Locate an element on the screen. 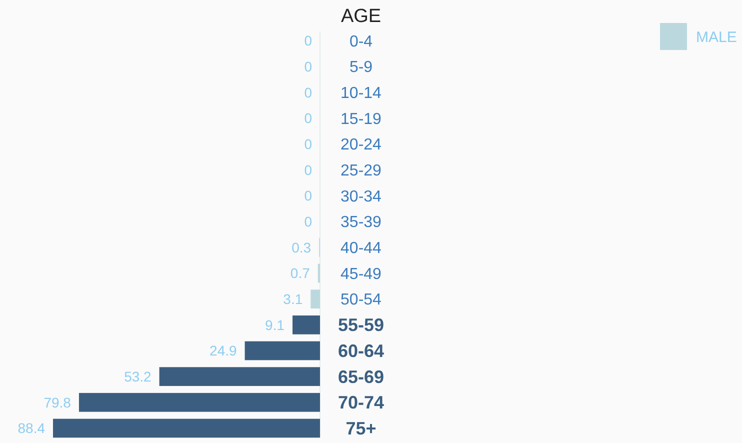  y-tick-label: 5-9 is located at coordinates (361, 67).